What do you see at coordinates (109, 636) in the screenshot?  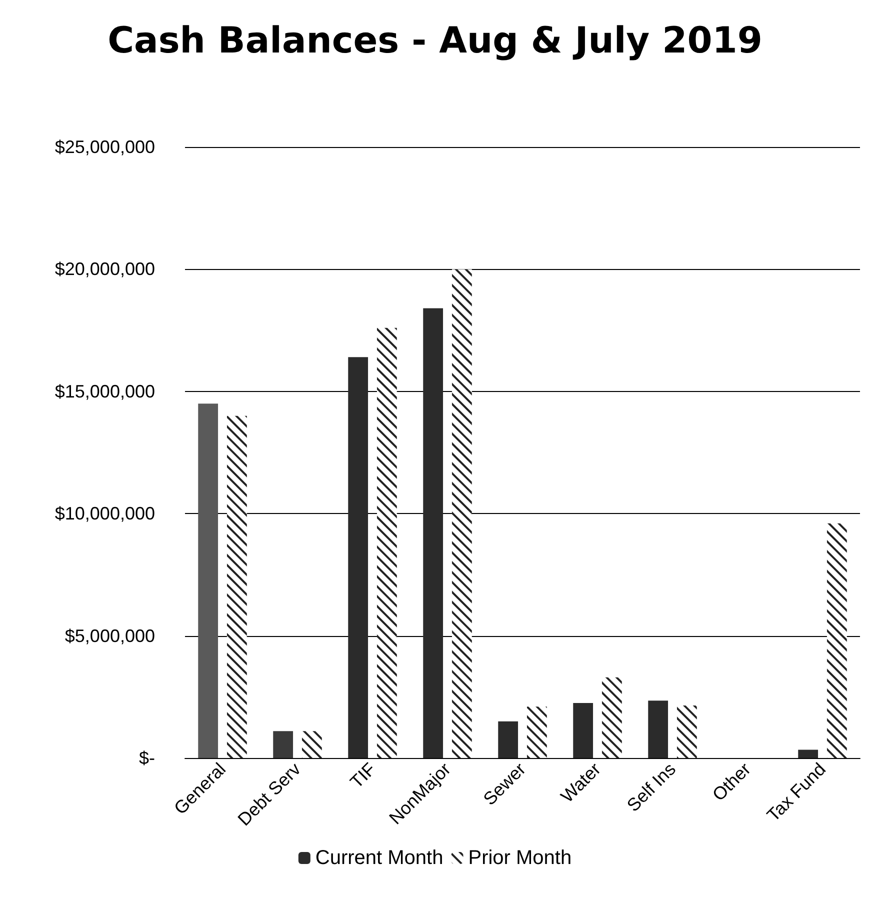 I see `y-tick-label: $5,000,000` at bounding box center [109, 636].